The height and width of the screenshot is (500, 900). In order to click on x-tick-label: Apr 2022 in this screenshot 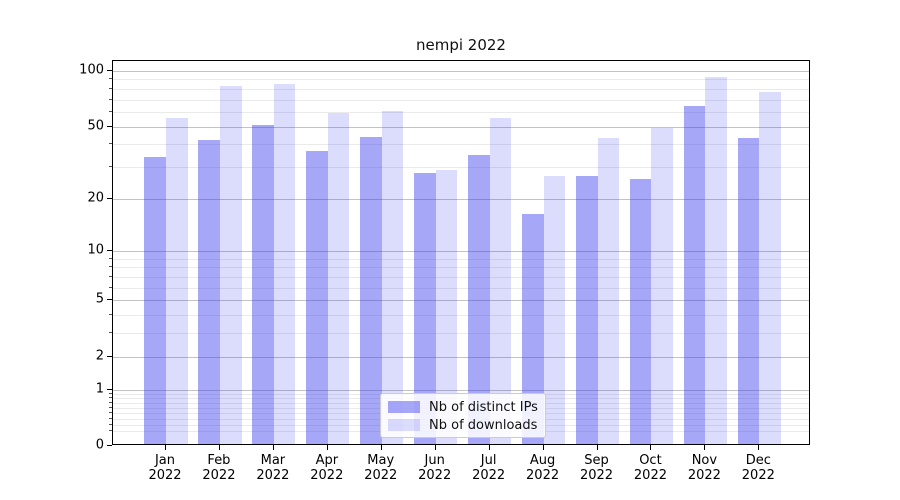, I will do `click(327, 468)`.